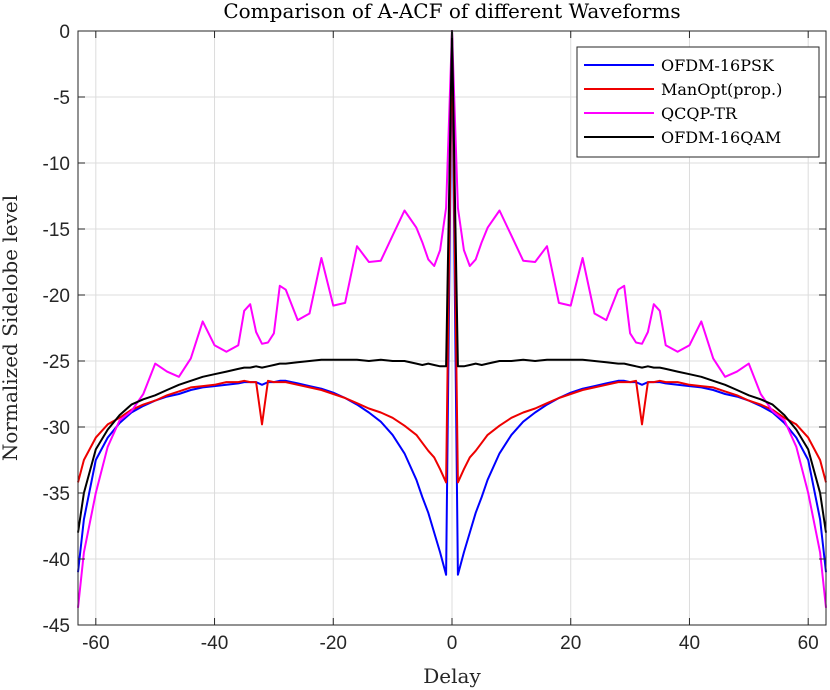 The height and width of the screenshot is (690, 830). I want to click on y-tick-label: -45, so click(56, 626).